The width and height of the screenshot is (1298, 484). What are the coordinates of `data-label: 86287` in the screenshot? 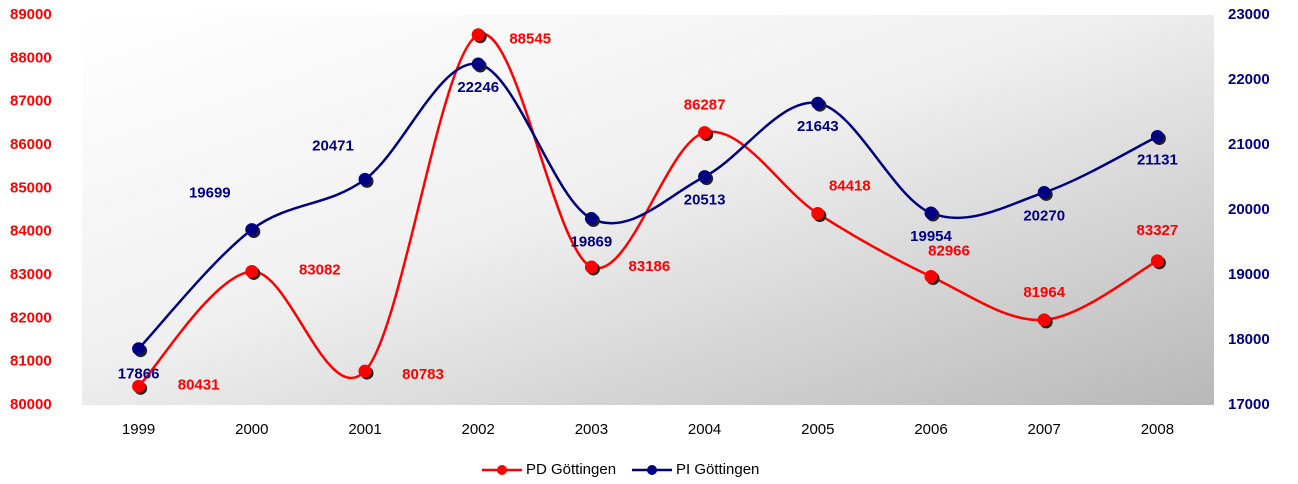 It's located at (705, 105).